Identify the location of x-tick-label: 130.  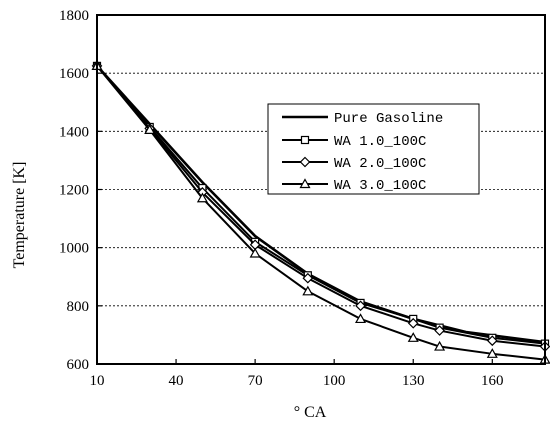
(413, 381).